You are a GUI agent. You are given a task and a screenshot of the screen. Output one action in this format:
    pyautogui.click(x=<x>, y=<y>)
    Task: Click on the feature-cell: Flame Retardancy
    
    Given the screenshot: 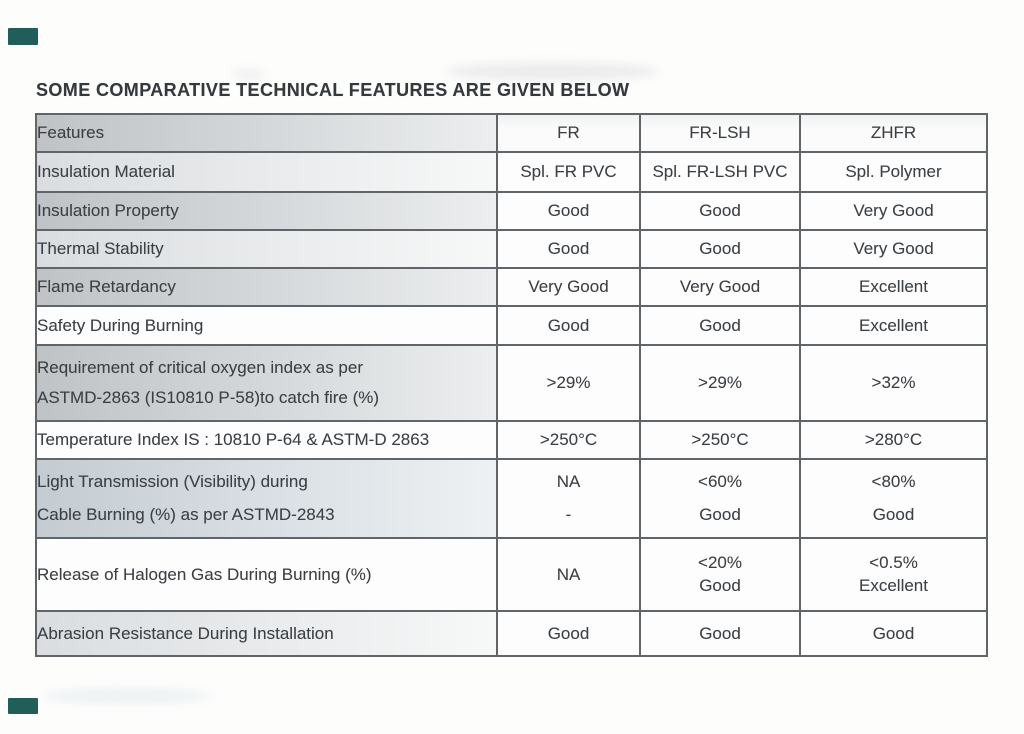 What is the action you would take?
    pyautogui.click(x=266, y=287)
    